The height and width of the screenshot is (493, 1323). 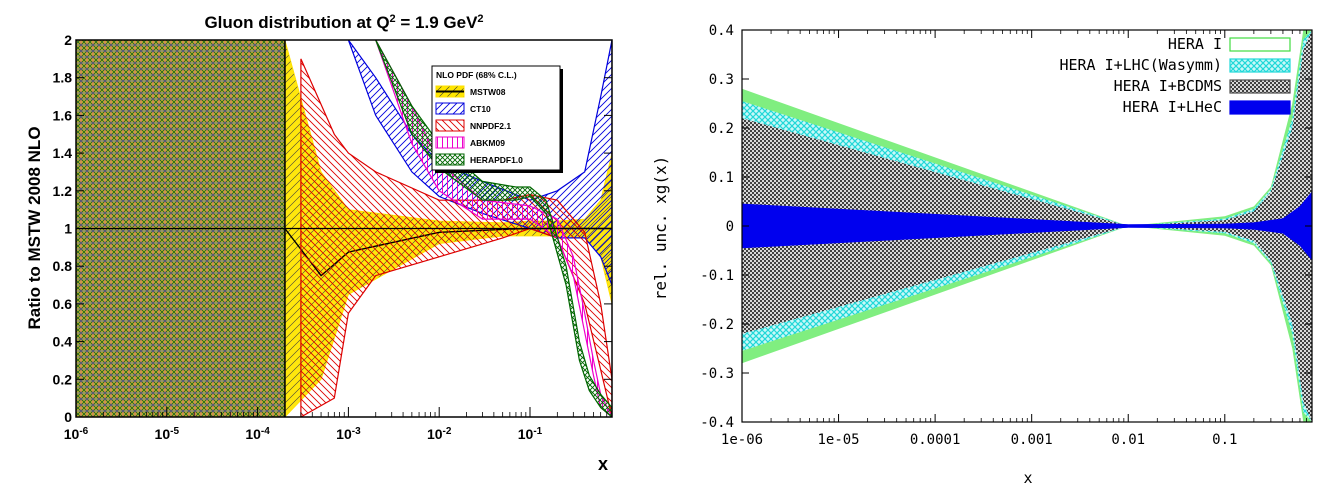 What do you see at coordinates (721, 178) in the screenshot?
I see `y-tick-label: 0.1` at bounding box center [721, 178].